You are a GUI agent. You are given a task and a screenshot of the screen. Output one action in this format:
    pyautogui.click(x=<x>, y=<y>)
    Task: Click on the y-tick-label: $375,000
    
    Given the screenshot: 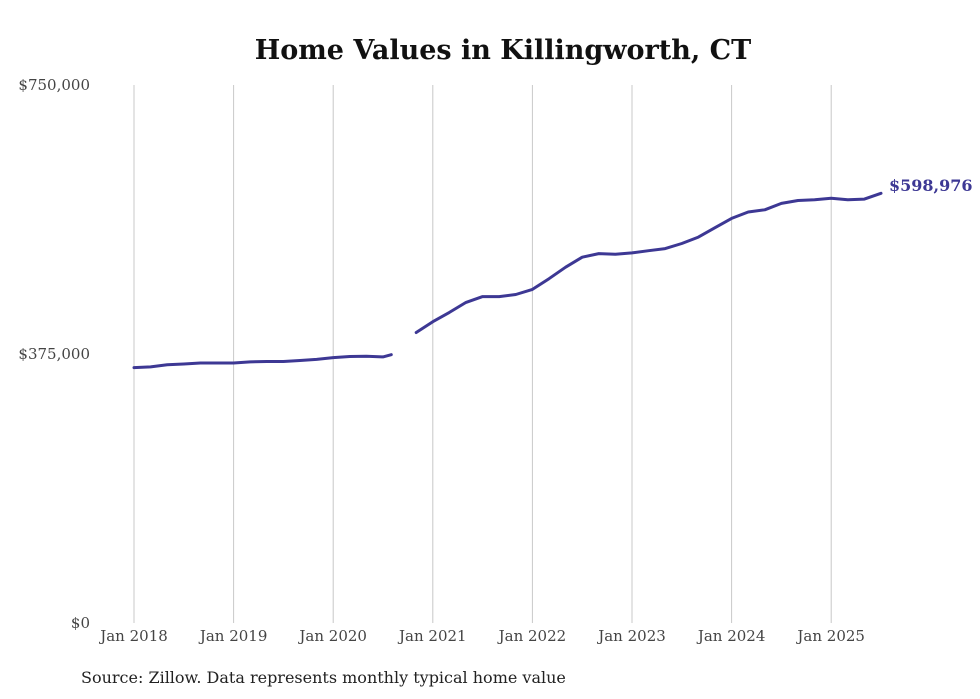 What is the action you would take?
    pyautogui.click(x=54, y=354)
    